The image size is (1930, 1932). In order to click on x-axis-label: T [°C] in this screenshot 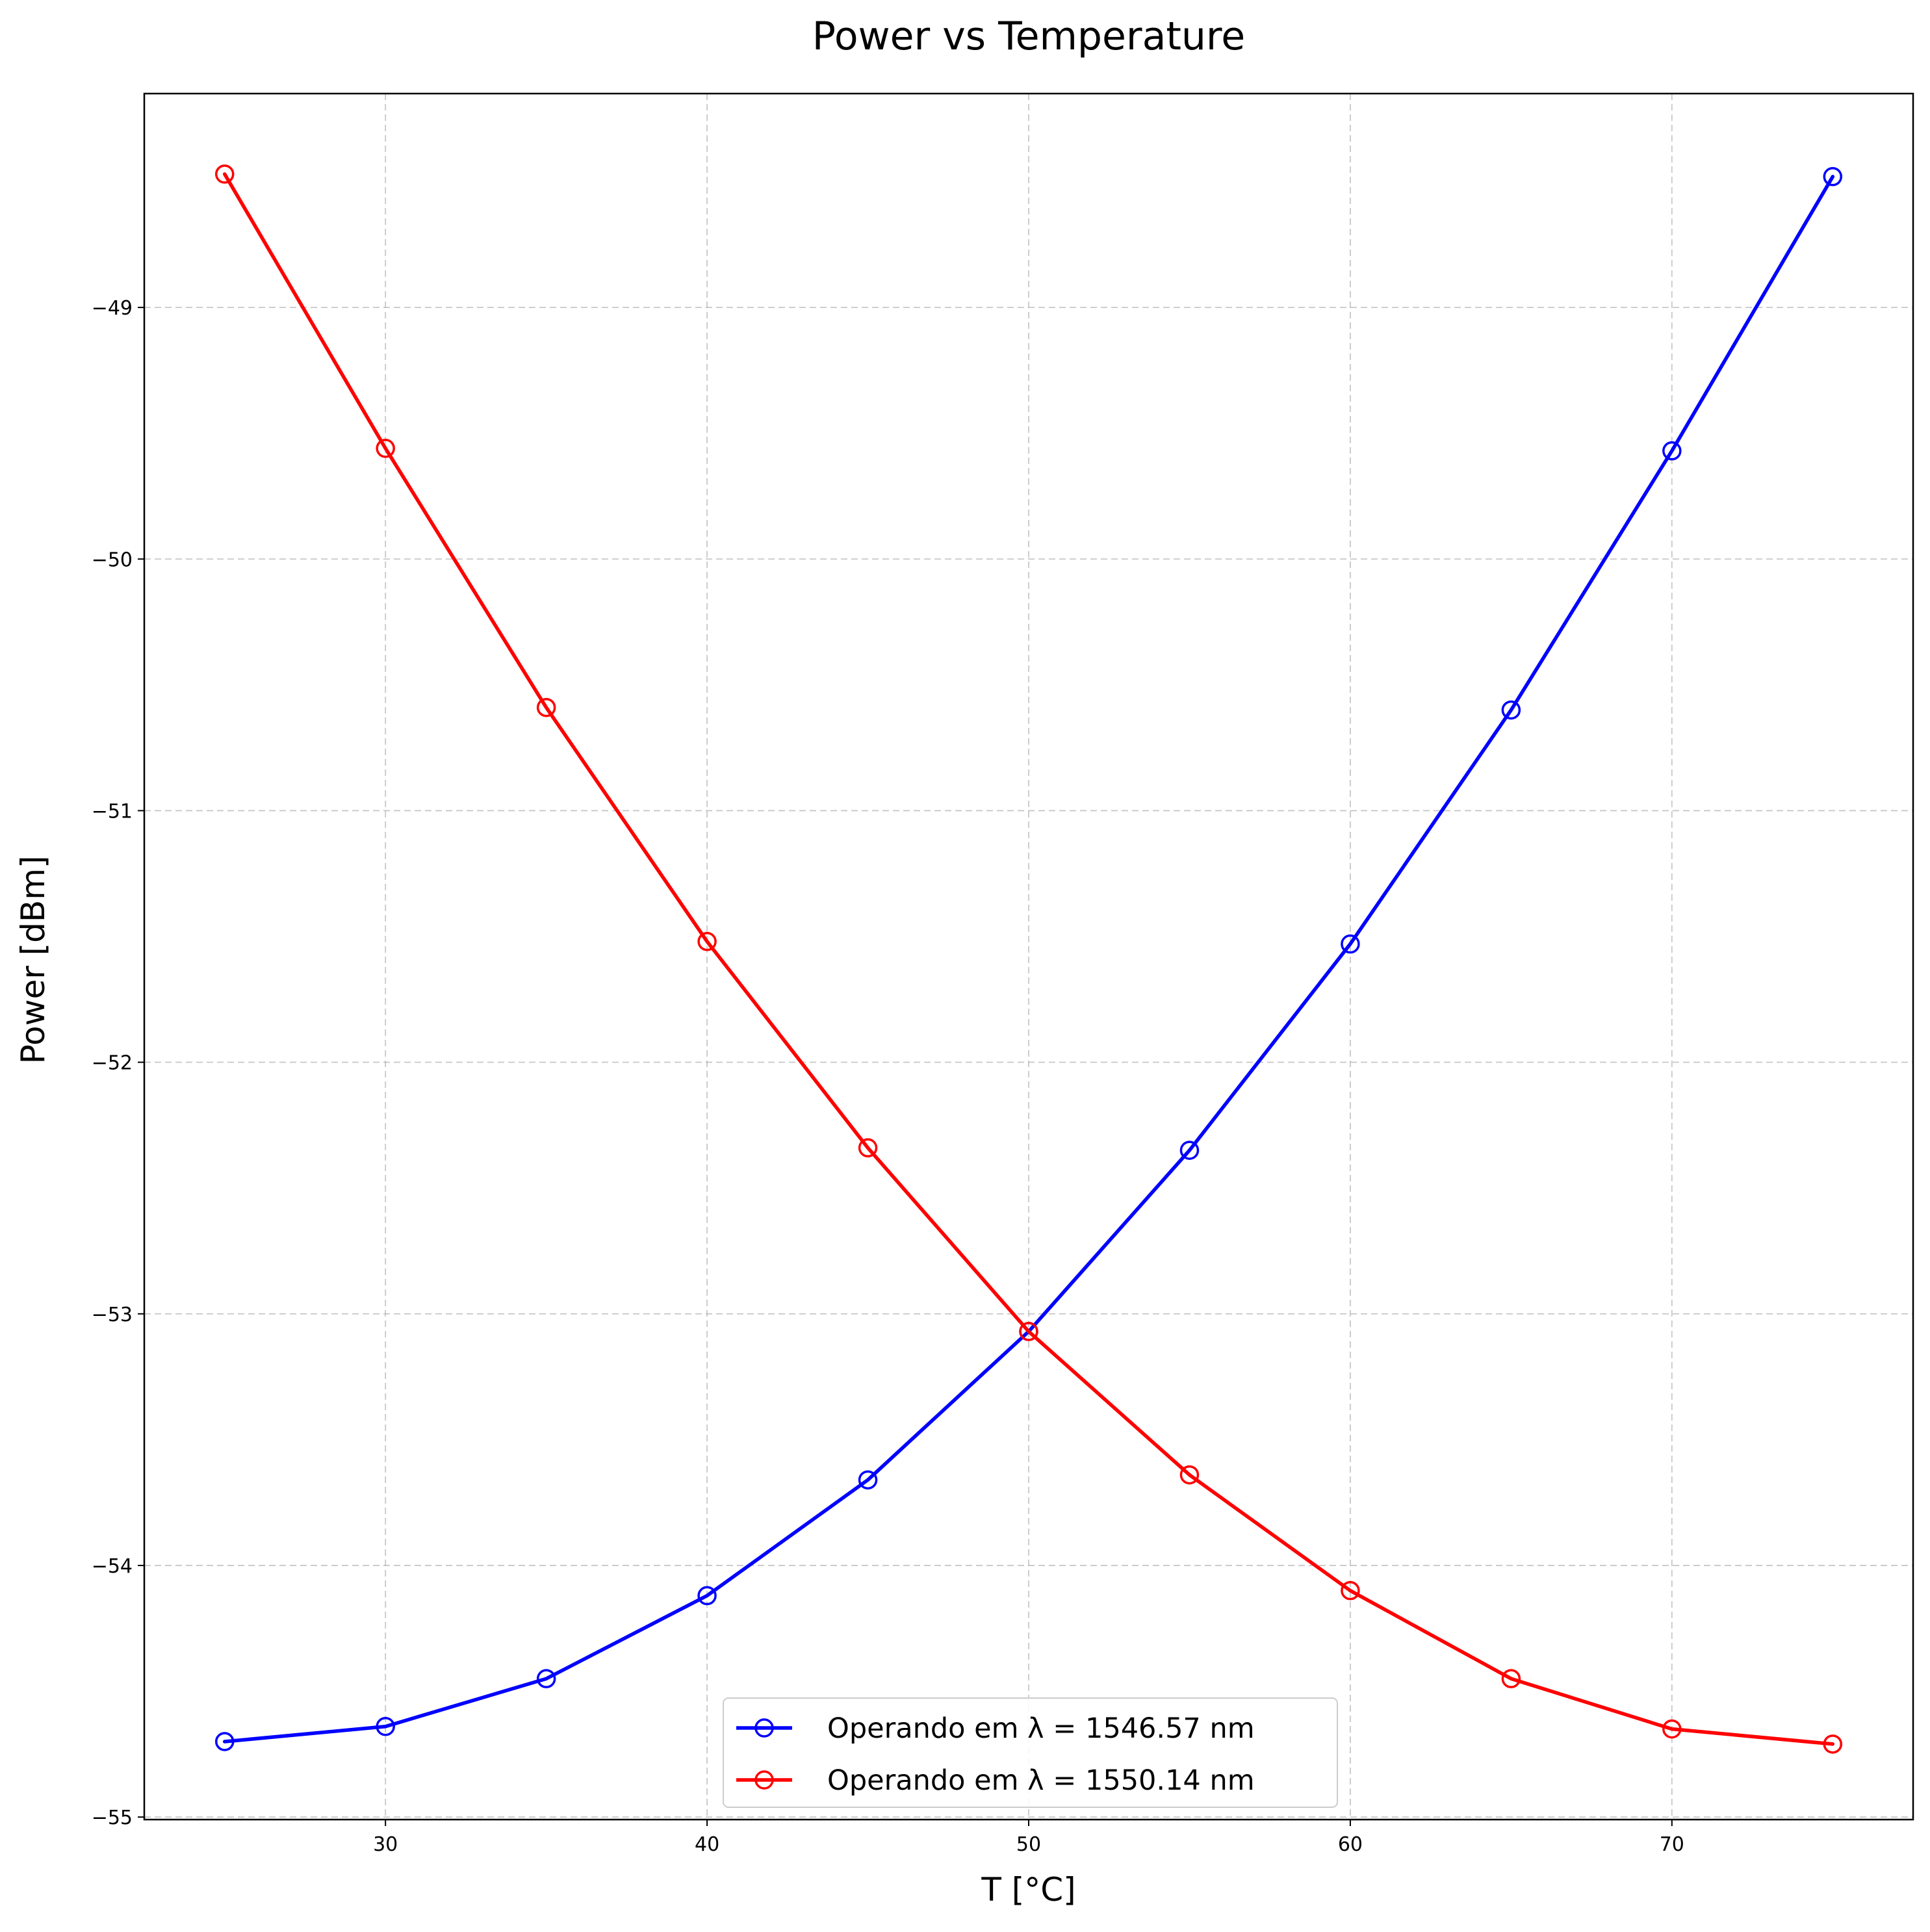, I will do `click(1028, 1890)`.